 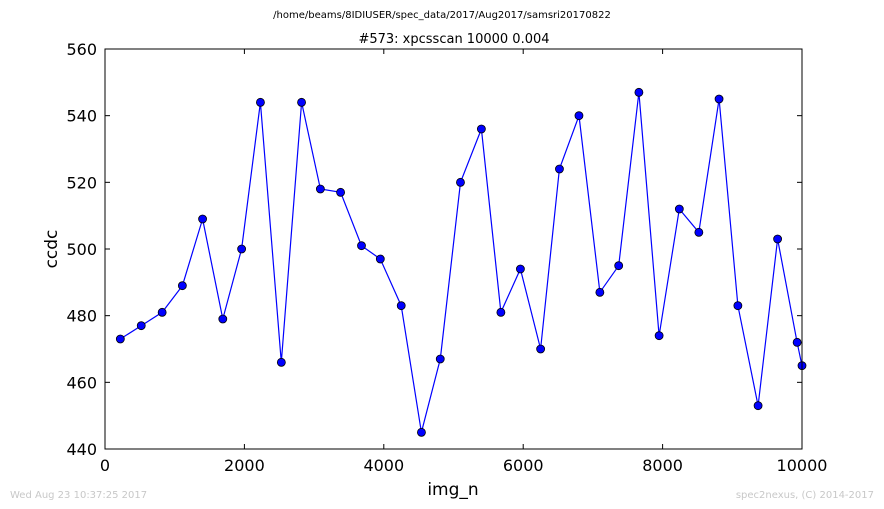 I want to click on y-tick-label: 500, so click(x=81, y=249).